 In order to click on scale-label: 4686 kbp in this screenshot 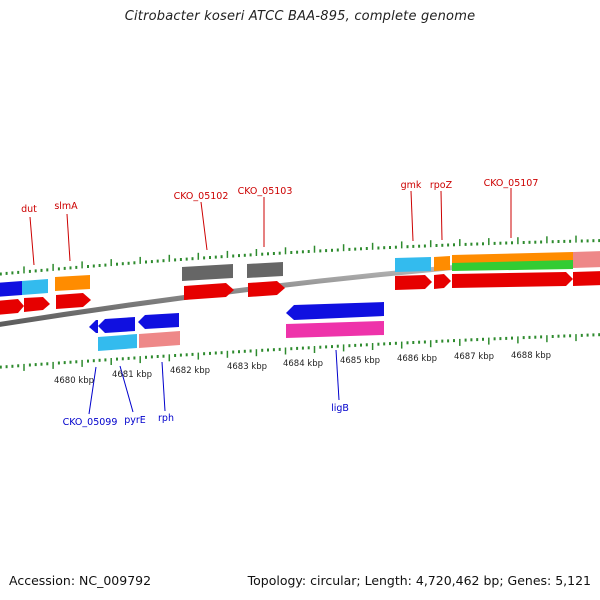, I will do `click(417, 359)`.